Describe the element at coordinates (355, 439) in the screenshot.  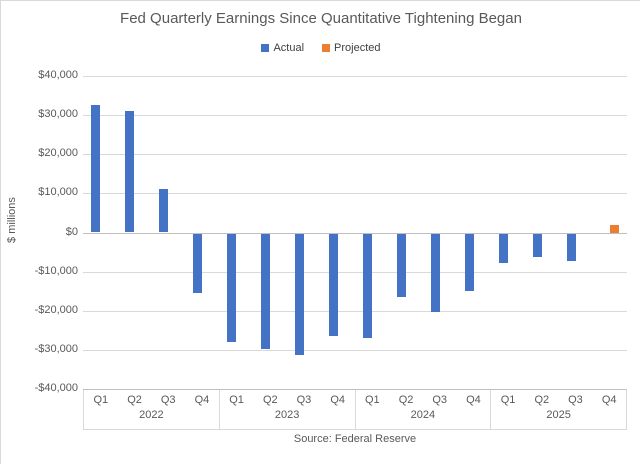
I see `source-note: Source: Federal Reserve` at that location.